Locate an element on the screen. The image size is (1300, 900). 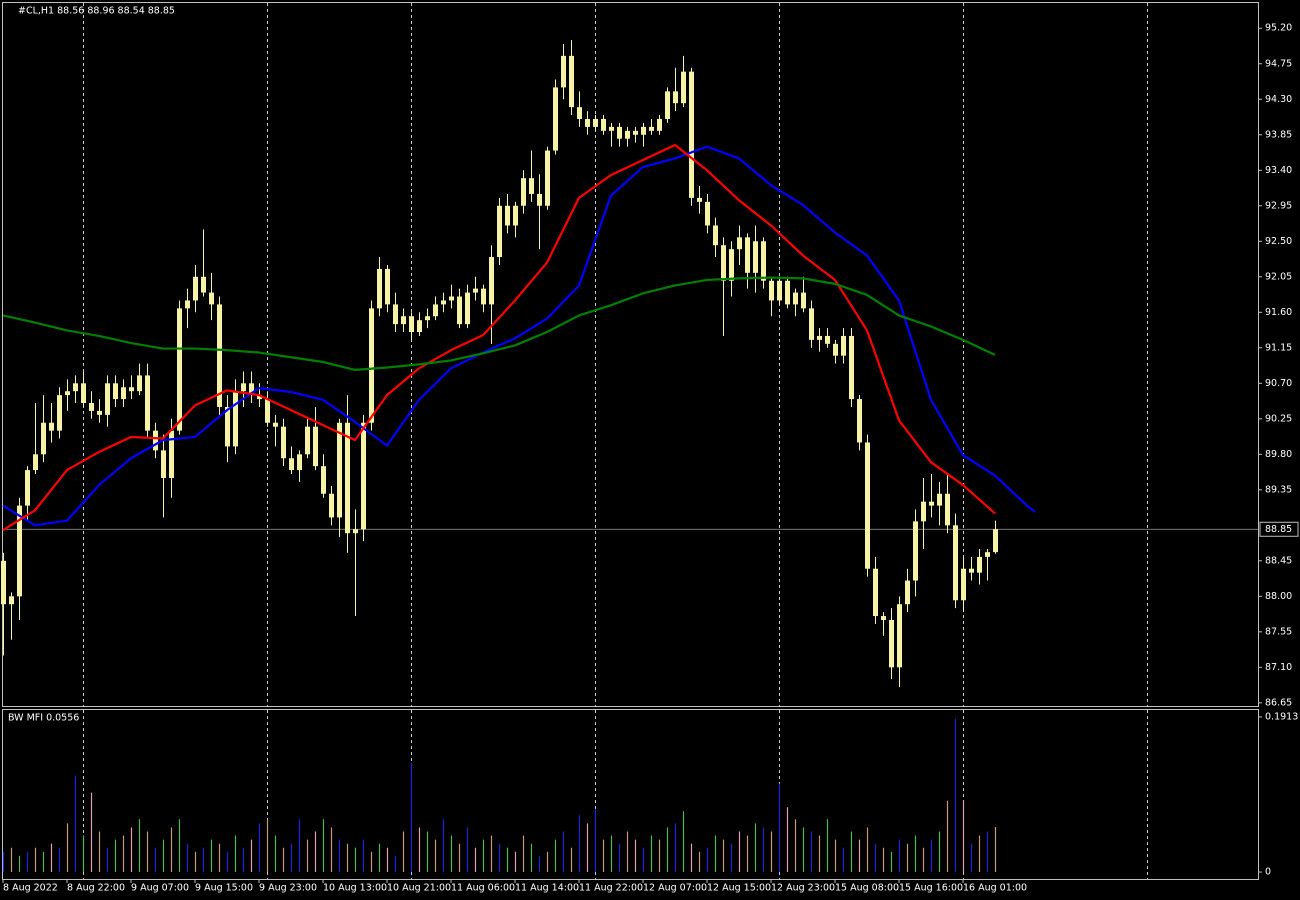
chart-title: #CL,H1 88.56 88.96 88.54 88.85 is located at coordinates (96, 11).